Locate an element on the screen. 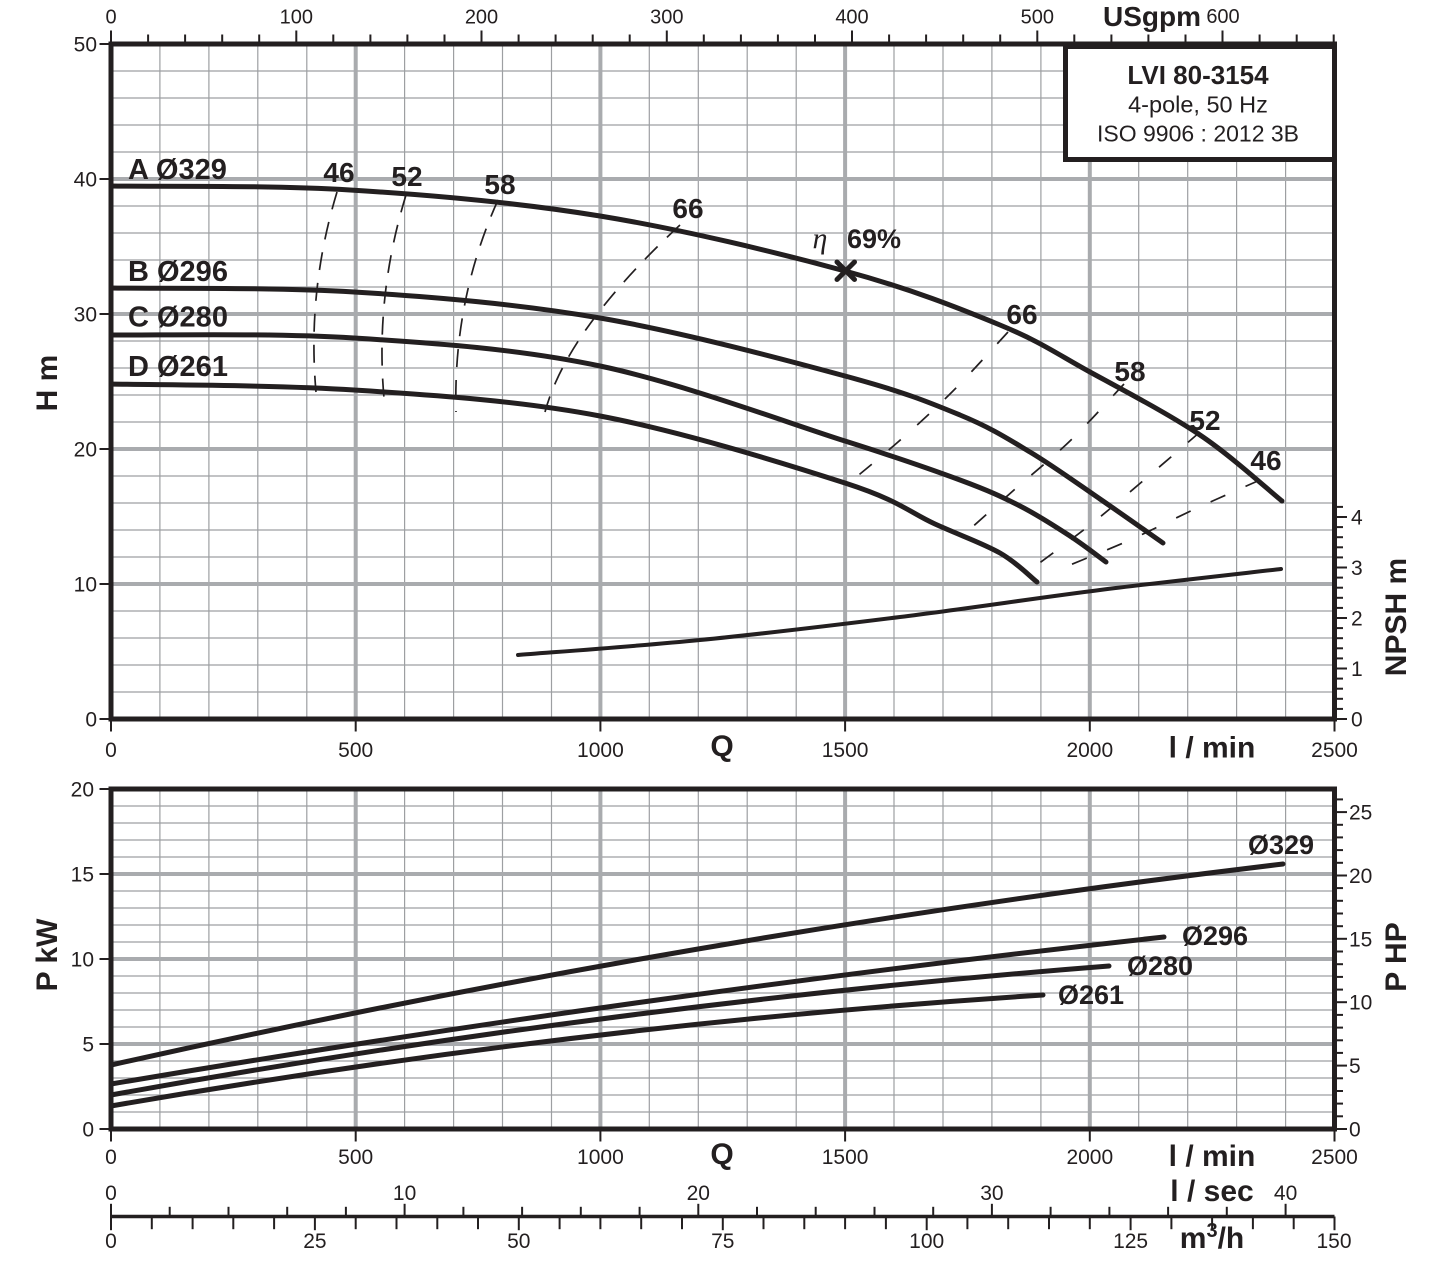  svg-text: Ø280 is located at coordinates (1160, 966).